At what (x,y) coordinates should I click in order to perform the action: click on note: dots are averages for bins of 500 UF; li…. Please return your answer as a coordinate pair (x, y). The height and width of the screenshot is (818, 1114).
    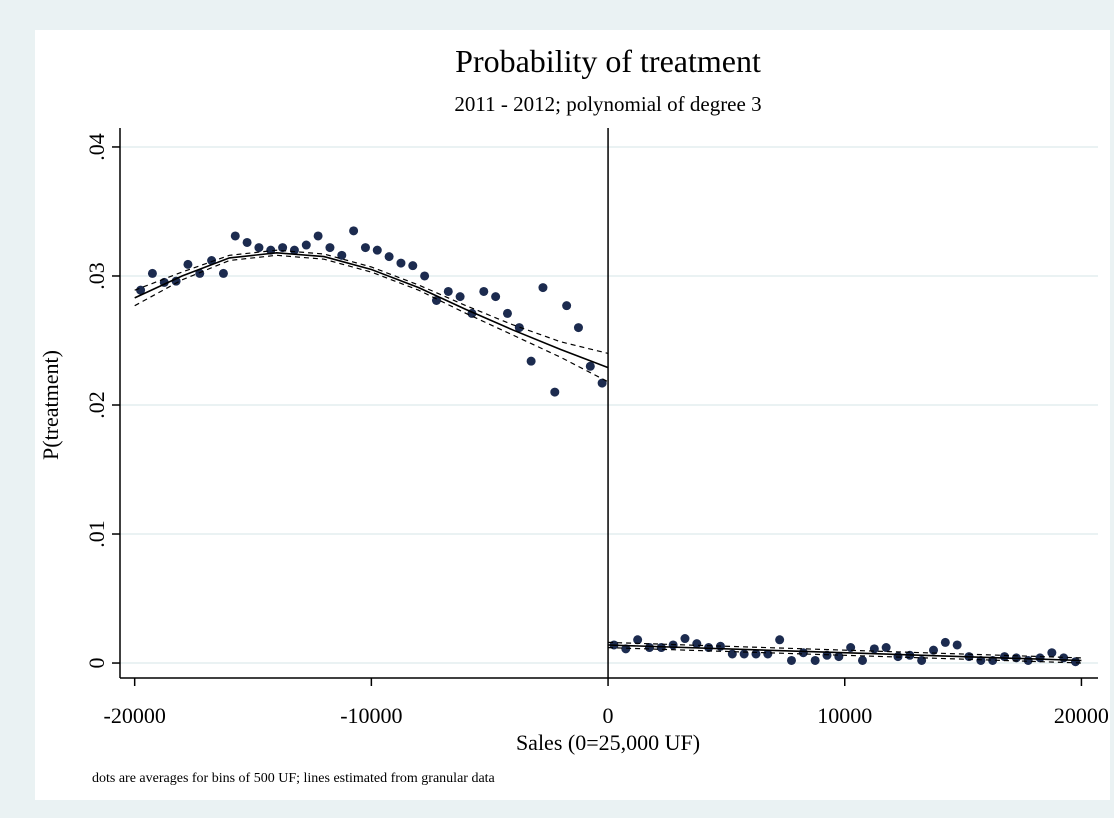
    Looking at the image, I should click on (294, 778).